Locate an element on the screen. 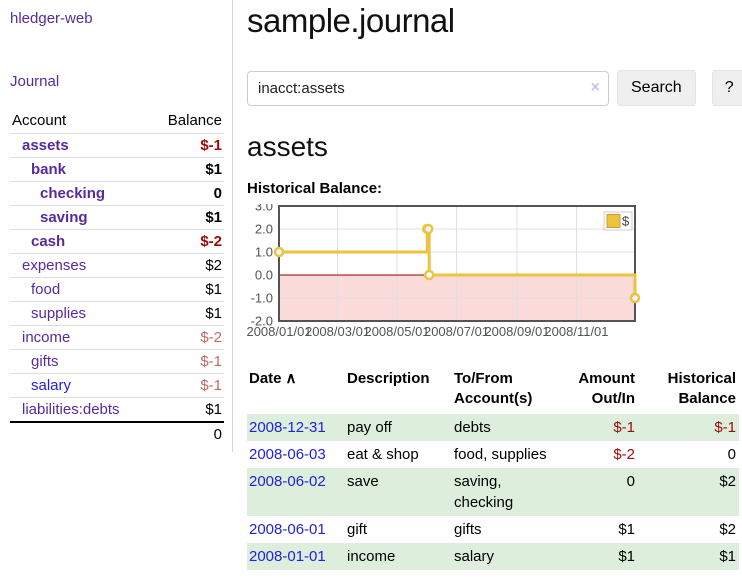 Image resolution: width=742 pixels, height=582 pixels. transaction-description: gift is located at coordinates (357, 529).